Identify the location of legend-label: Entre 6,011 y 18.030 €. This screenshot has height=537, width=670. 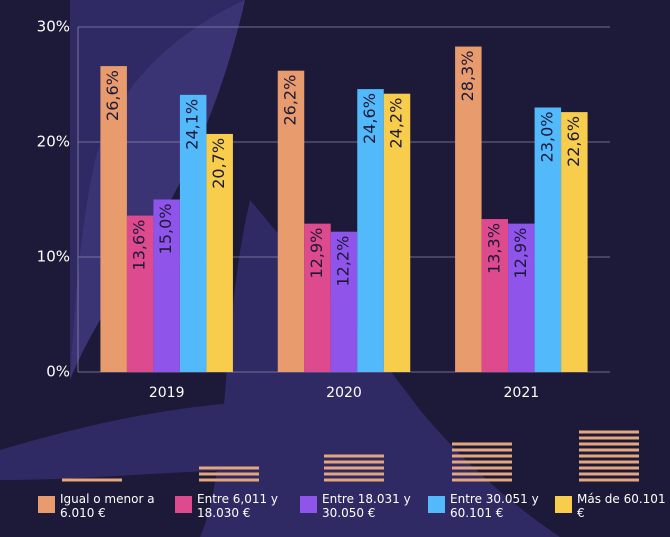
(238, 506).